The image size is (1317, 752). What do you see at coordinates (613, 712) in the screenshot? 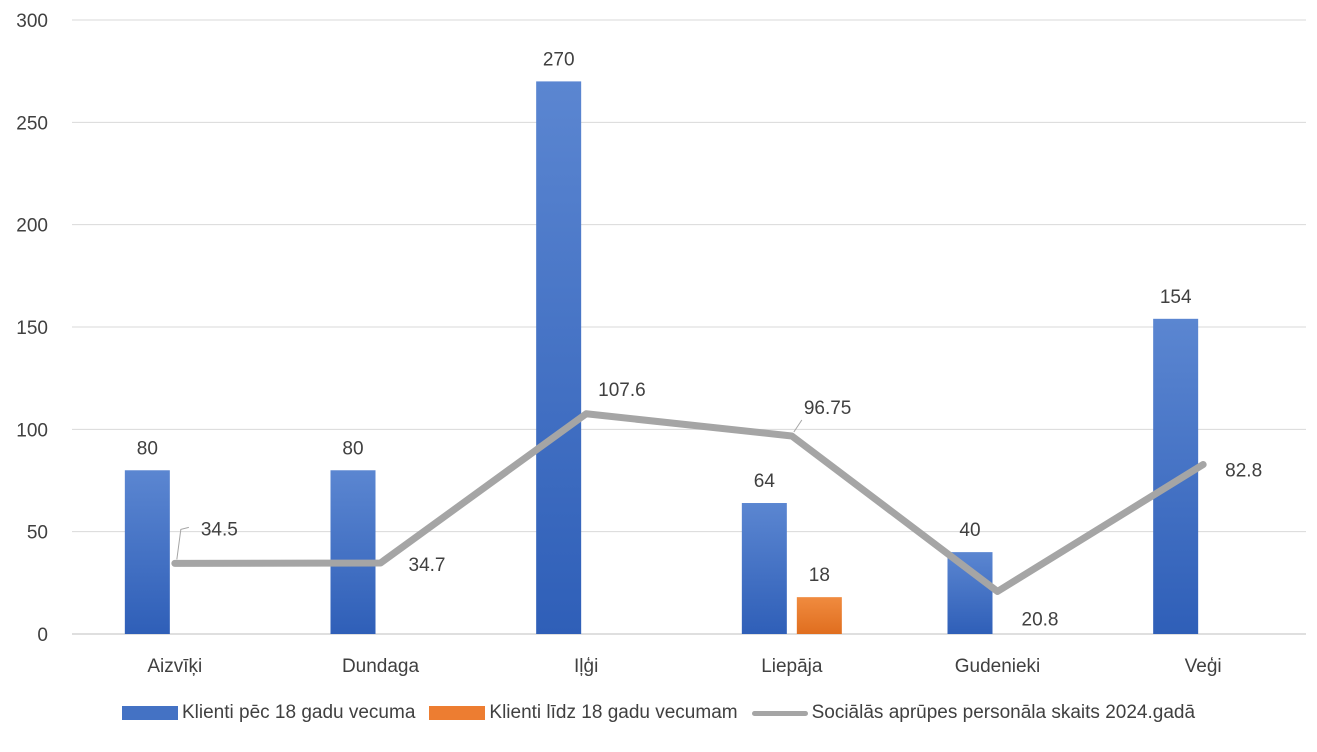
I see `legend-label-minor-clients: Klienti līdz 18 gadu vecumam` at bounding box center [613, 712].